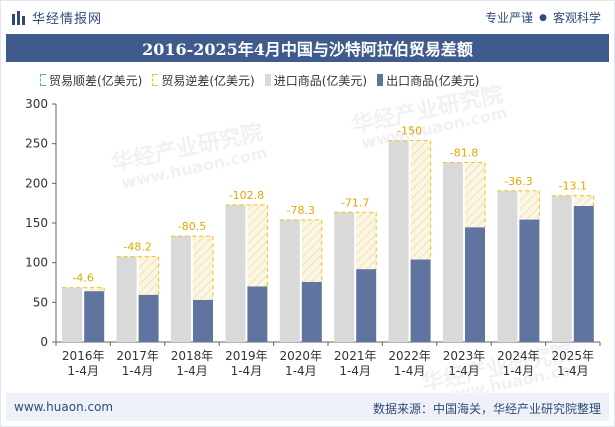 This screenshot has width=615, height=427. What do you see at coordinates (301, 356) in the screenshot?
I see `x-tick-label: 2020年` at bounding box center [301, 356].